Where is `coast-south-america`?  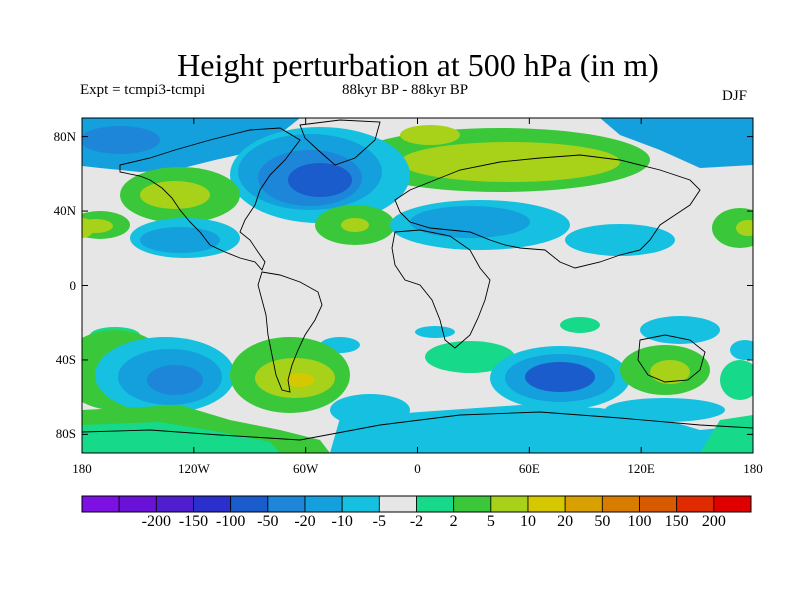
coast-south-america is located at coordinates (290, 332).